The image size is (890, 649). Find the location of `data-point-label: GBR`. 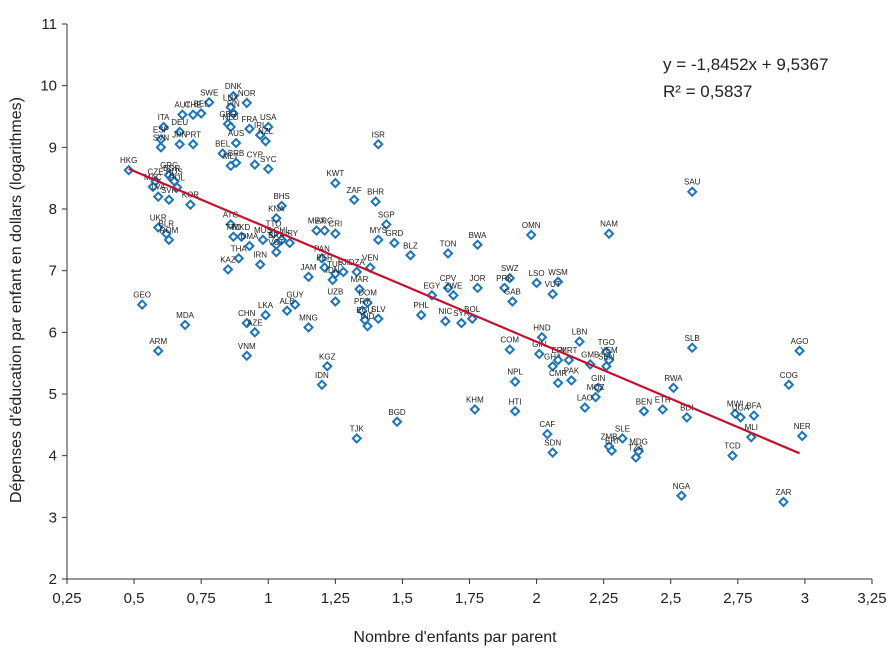

data-point-label: GBR is located at coordinates (228, 114).